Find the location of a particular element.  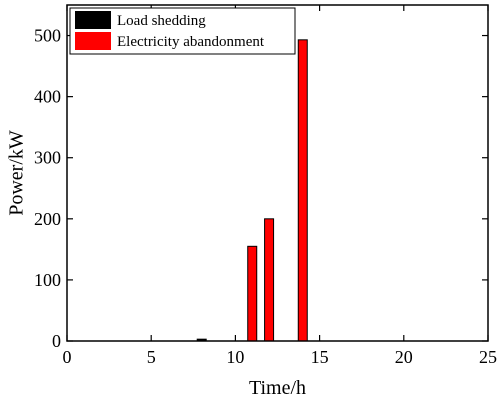

y-tick-label: 0 is located at coordinates (56, 341).